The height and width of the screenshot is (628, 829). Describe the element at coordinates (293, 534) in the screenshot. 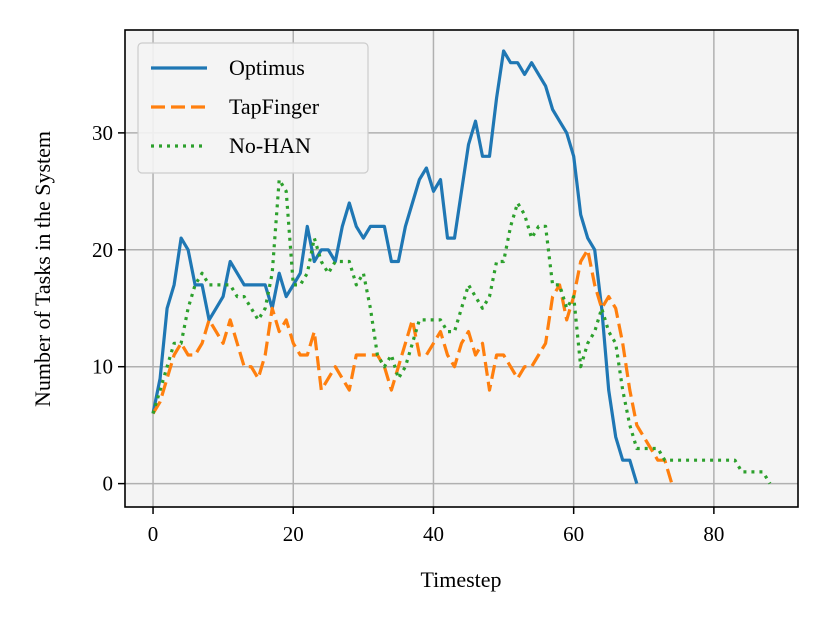

I see `x-tick-label: 20` at that location.